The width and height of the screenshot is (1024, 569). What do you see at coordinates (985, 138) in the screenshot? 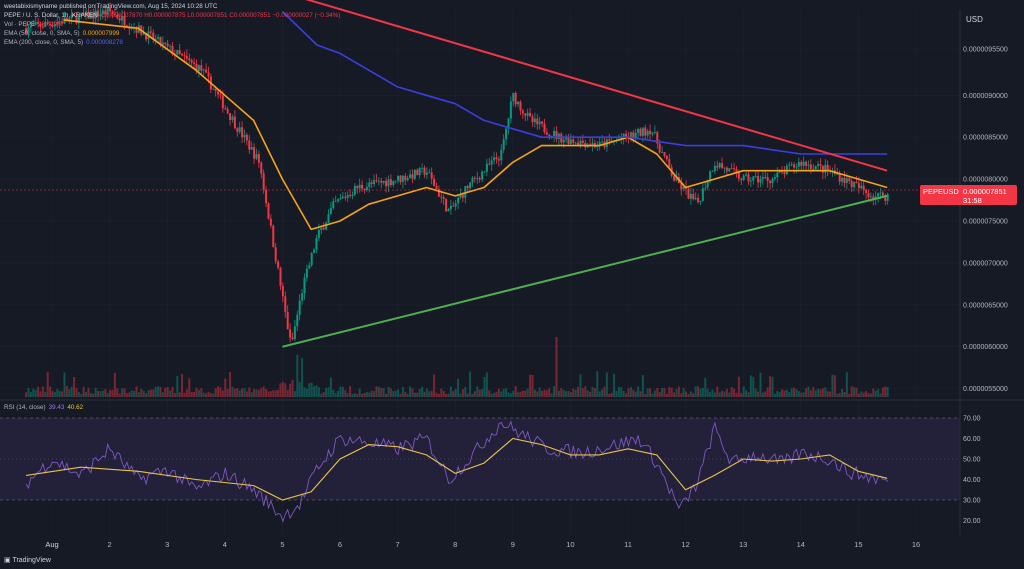
I see `price-tick-label: 0.0000085000` at bounding box center [985, 138].